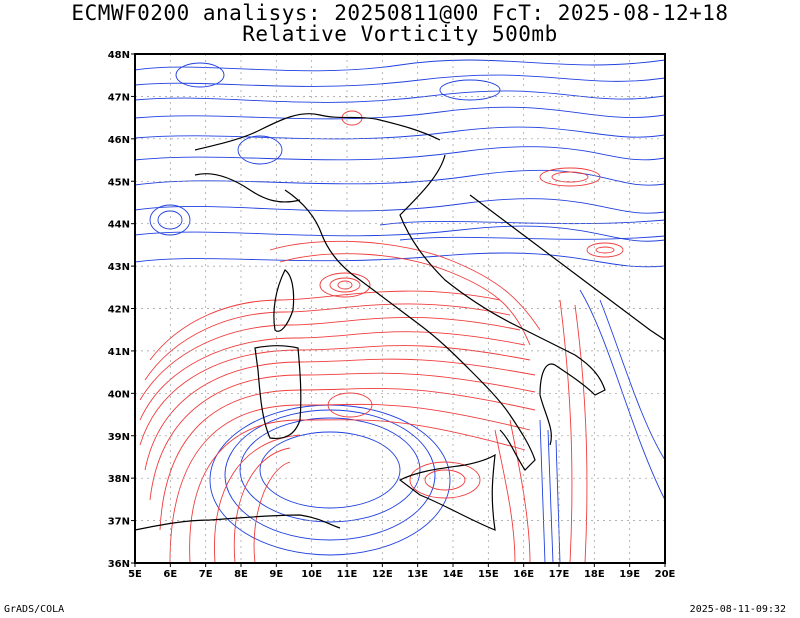 This screenshot has height=618, width=800. Describe the element at coordinates (119, 55) in the screenshot. I see `lat-tick-label: 48N` at that location.